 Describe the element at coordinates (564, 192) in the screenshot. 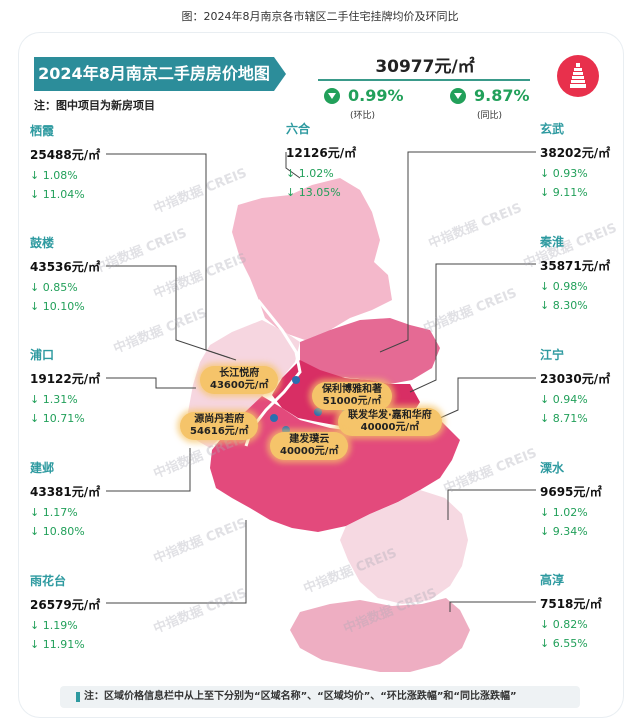

I see `district-yoy: ↓ 9.11%` at that location.